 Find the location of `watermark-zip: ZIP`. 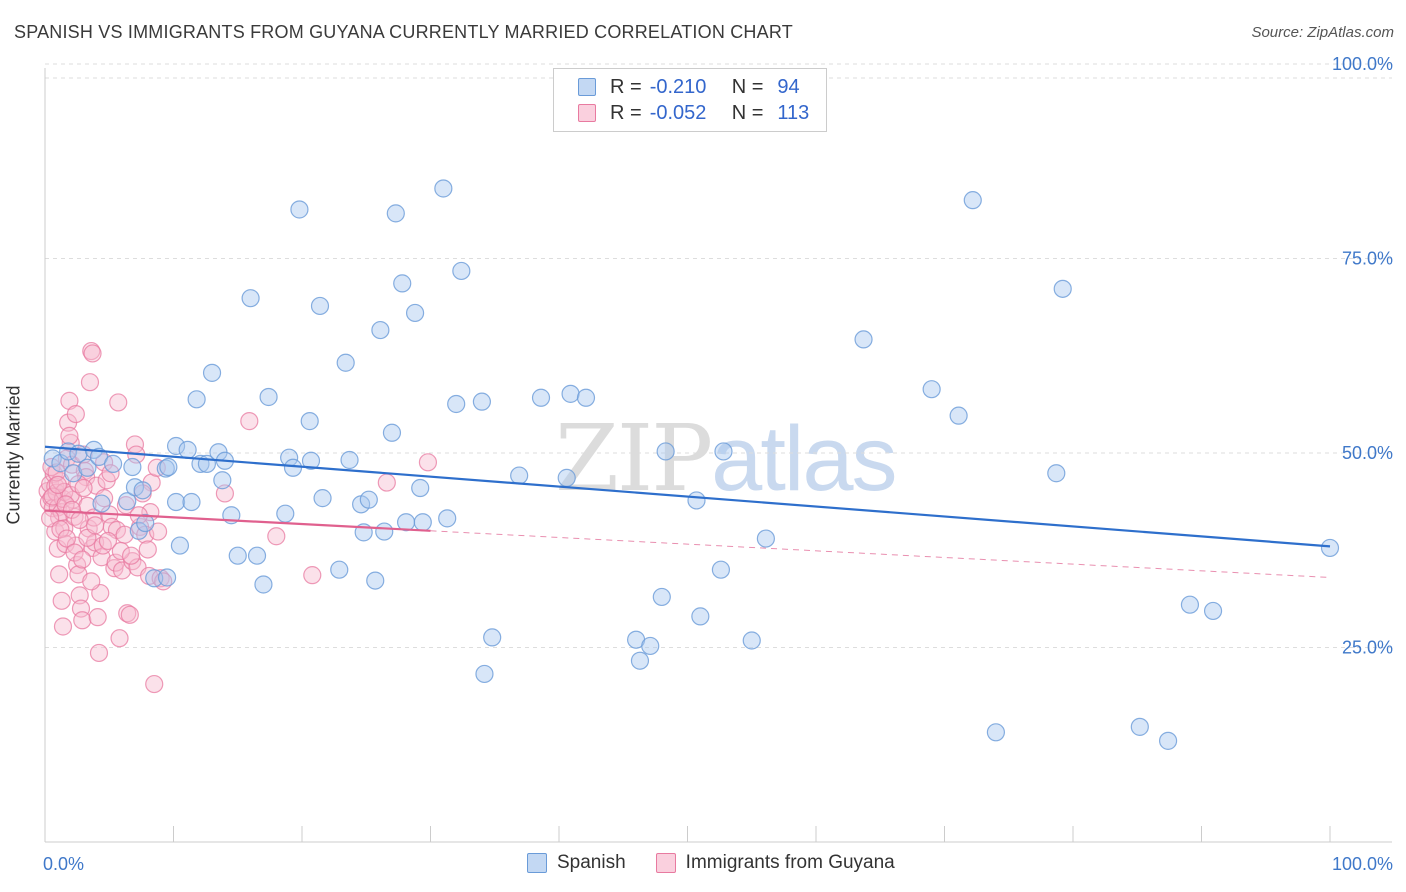

watermark-zip: ZIP is located at coordinates (634, 458).